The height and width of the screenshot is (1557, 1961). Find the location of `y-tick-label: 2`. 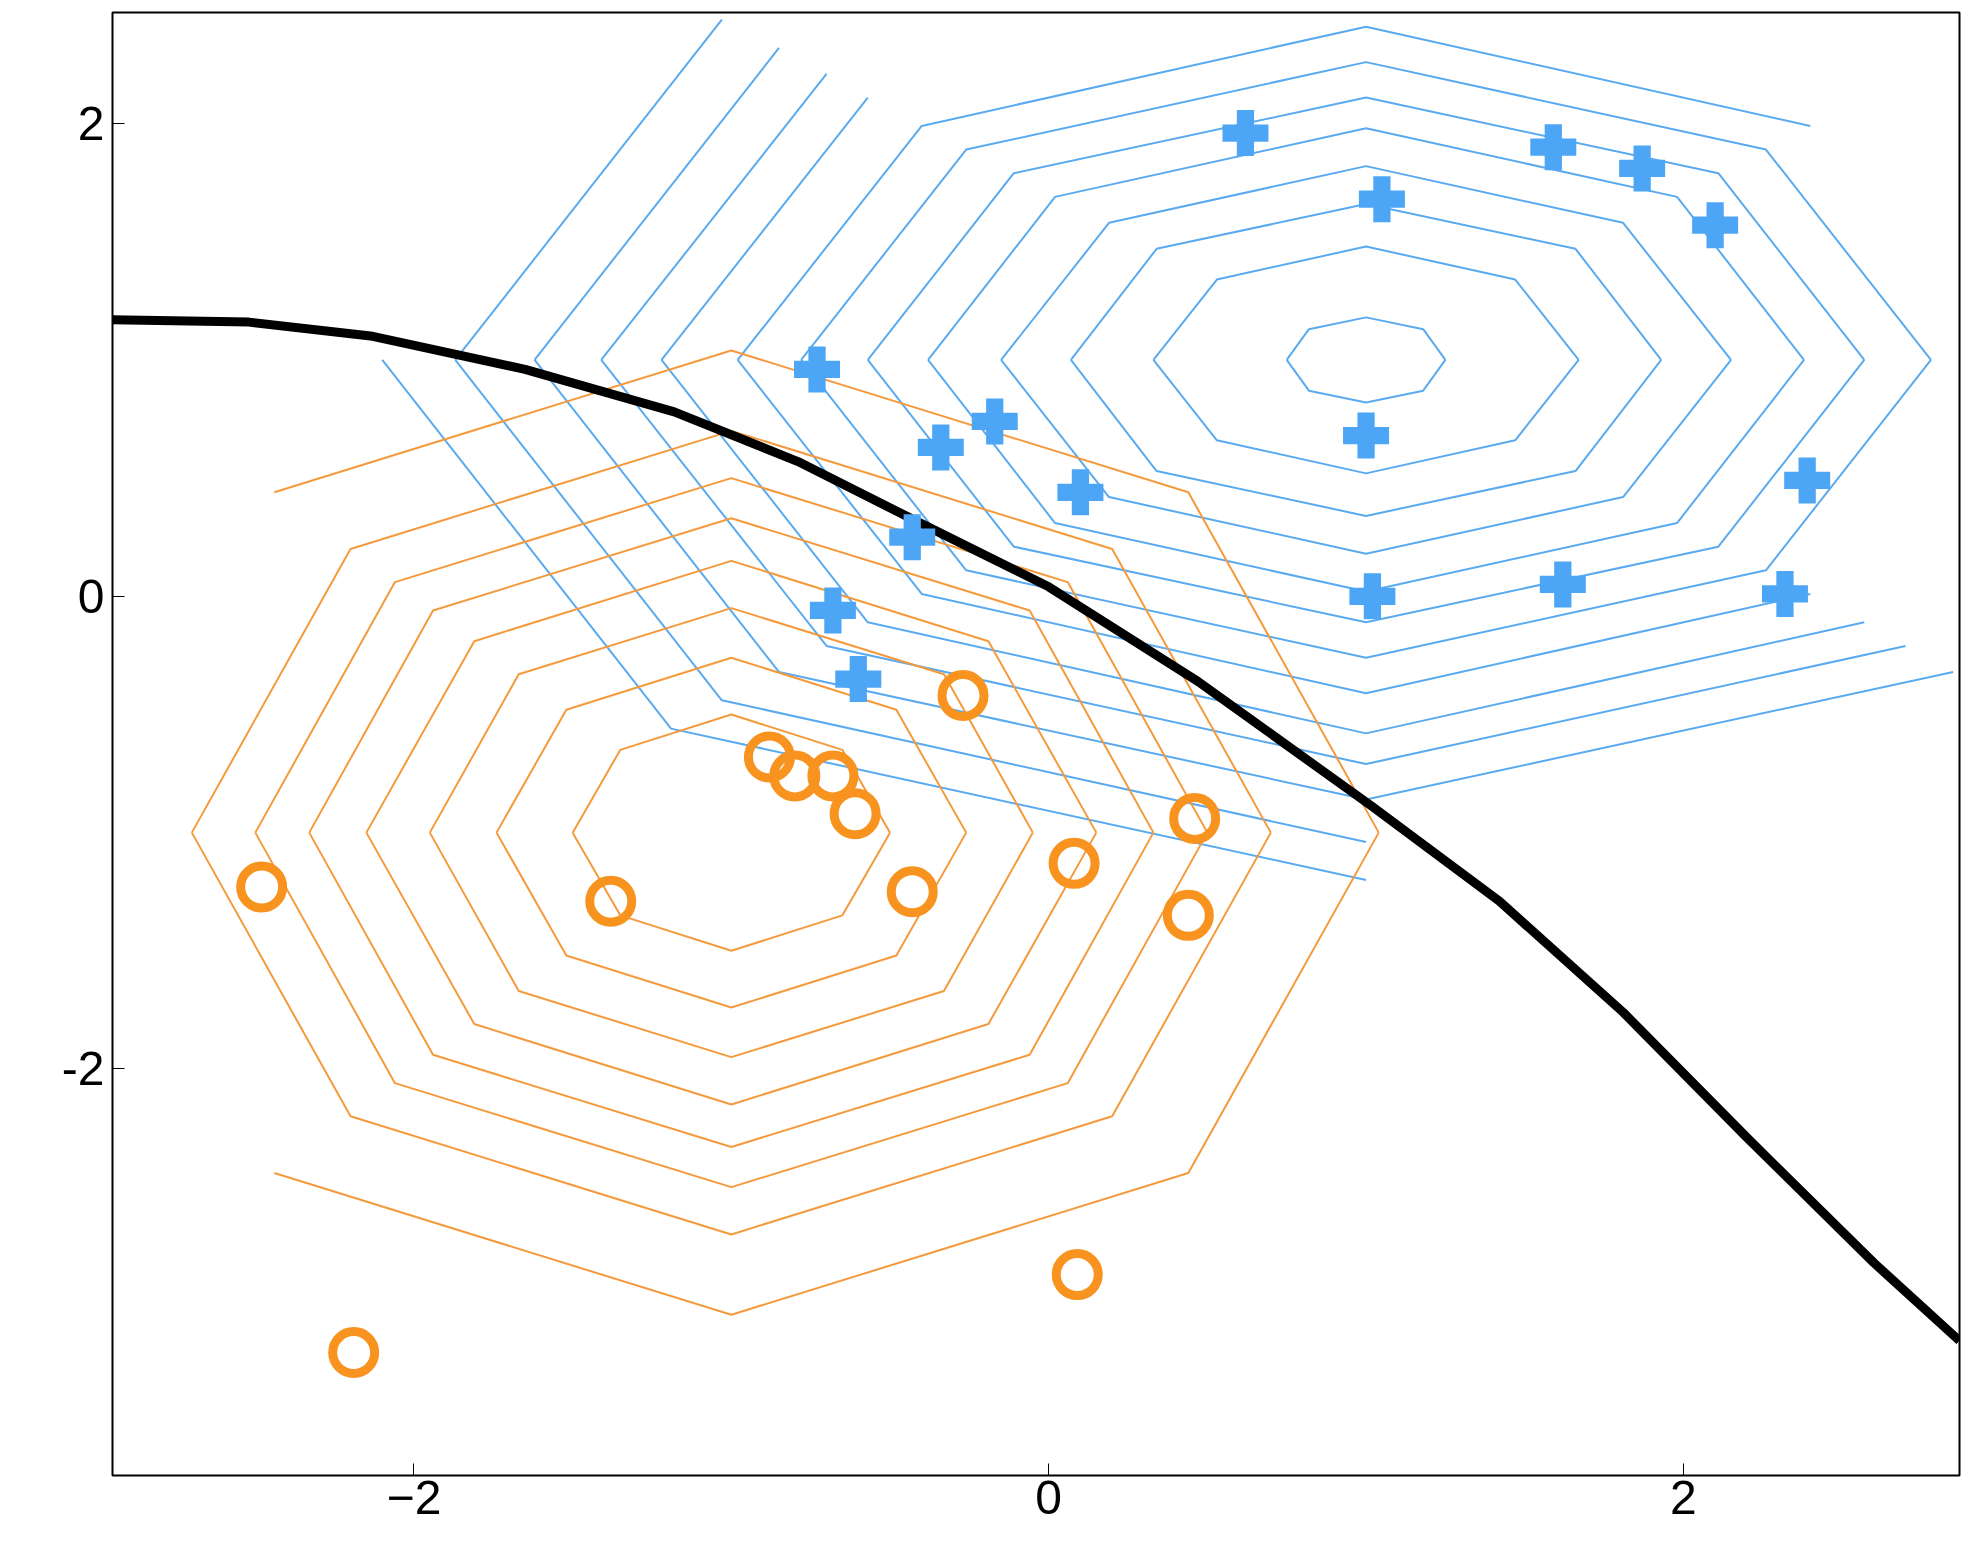

y-tick-label: 2 is located at coordinates (91, 124).